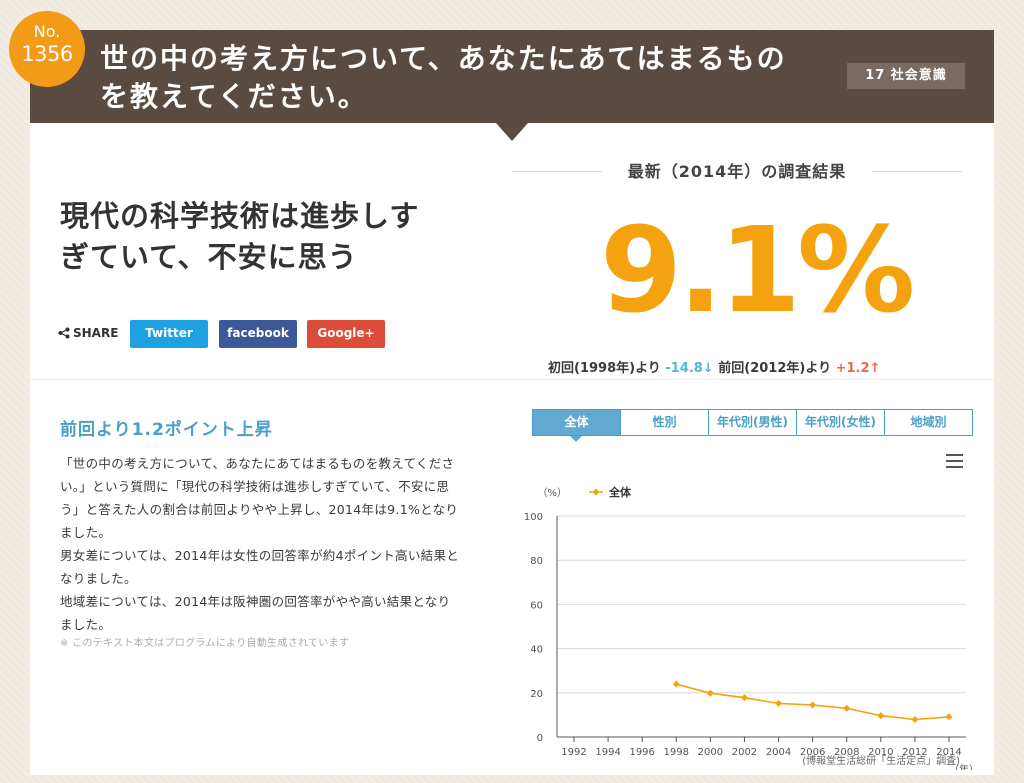  What do you see at coordinates (166, 430) in the screenshot?
I see `summary-headline: 前回より1.2ポイント上昇` at bounding box center [166, 430].